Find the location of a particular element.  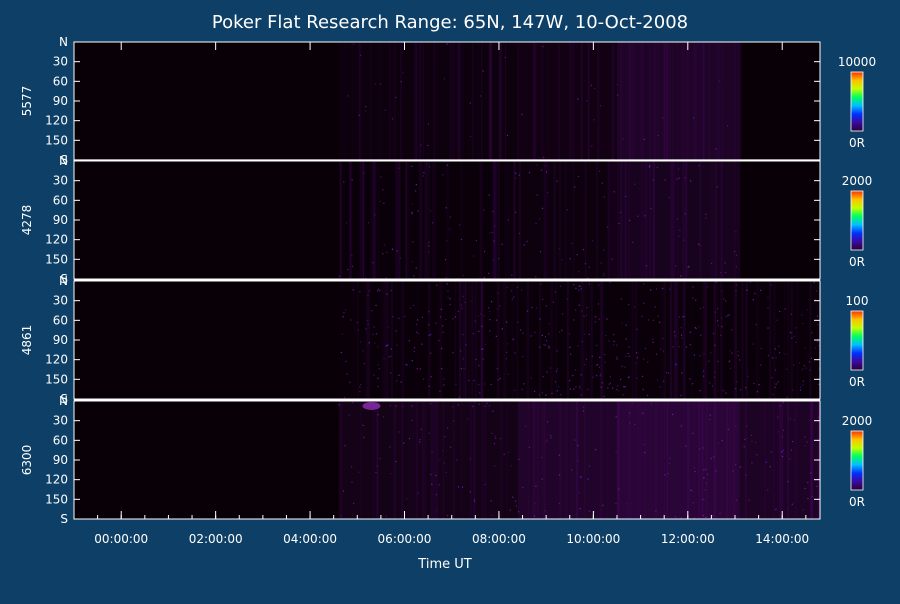

y-tick-label: S is located at coordinates (64, 519).